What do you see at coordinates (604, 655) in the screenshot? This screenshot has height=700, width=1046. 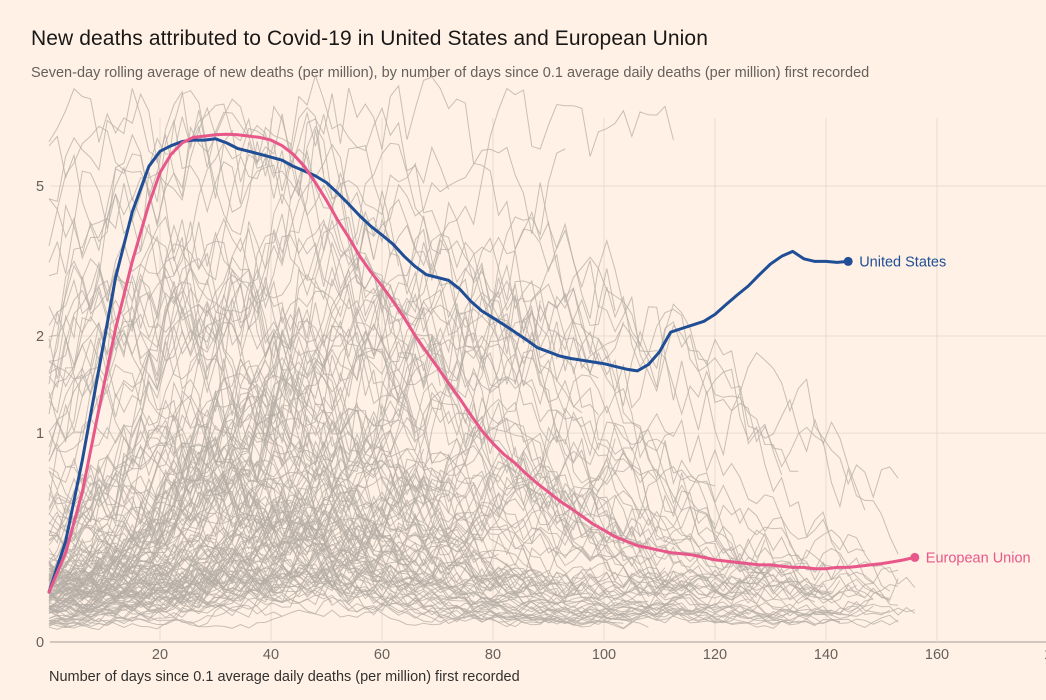 I see `x-tick-label: 100` at bounding box center [604, 655].